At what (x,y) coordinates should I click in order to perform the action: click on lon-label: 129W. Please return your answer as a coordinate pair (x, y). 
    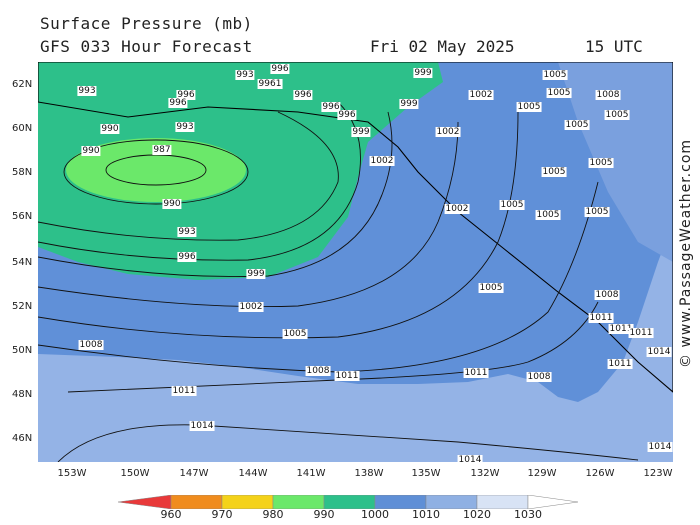
    Looking at the image, I should click on (542, 473).